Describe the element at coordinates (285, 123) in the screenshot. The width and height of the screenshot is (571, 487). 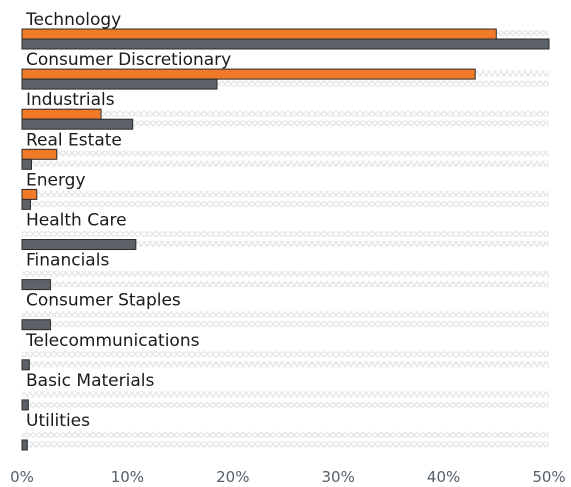
I see `track-secondary-industrials` at that location.